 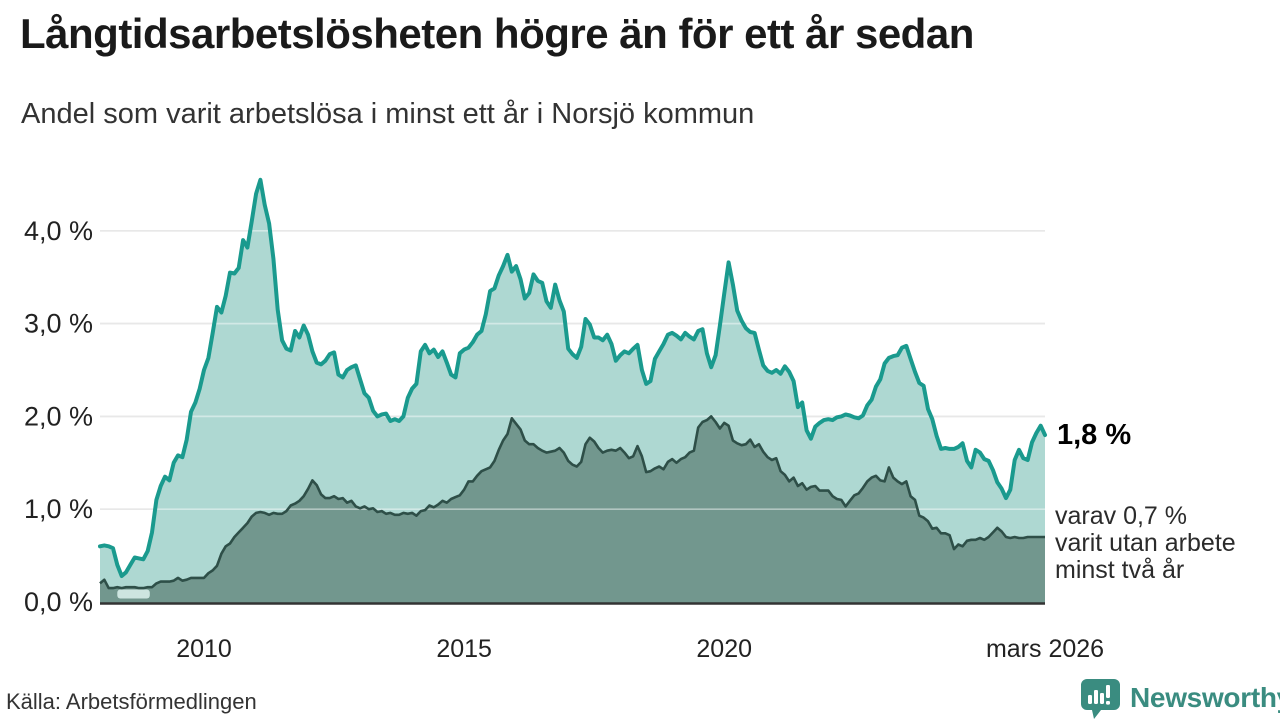 I want to click on end-value-label: 1,8 %, so click(x=1094, y=435).